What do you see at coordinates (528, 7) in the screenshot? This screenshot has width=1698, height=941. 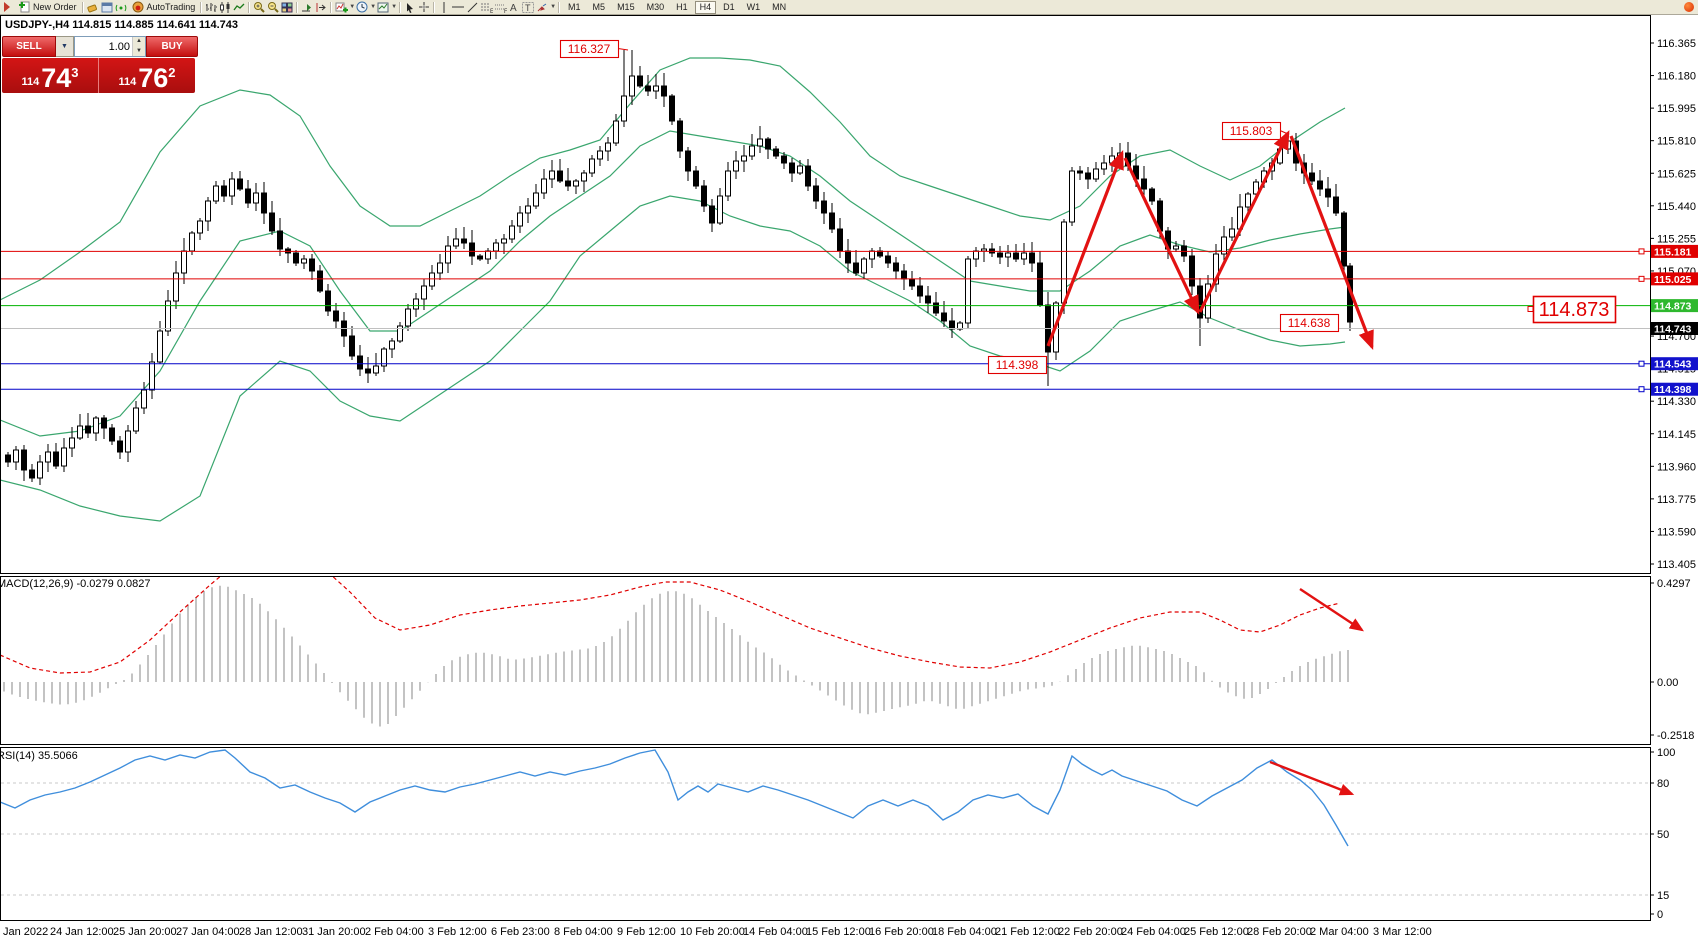 I see `label-icon: T` at bounding box center [528, 7].